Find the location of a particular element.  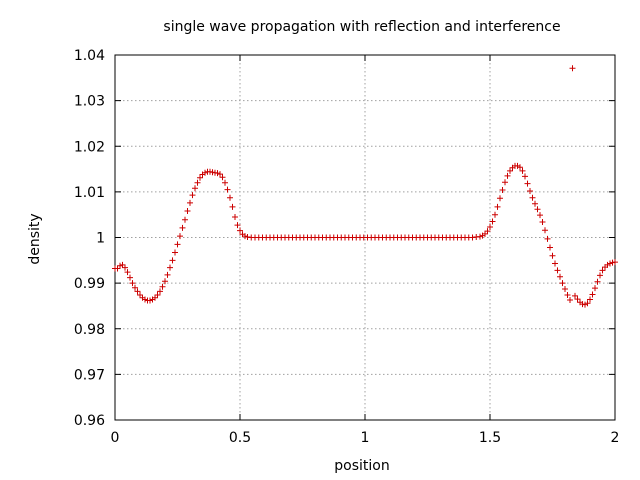

y-tick-label: 1.03 is located at coordinates (89, 102).